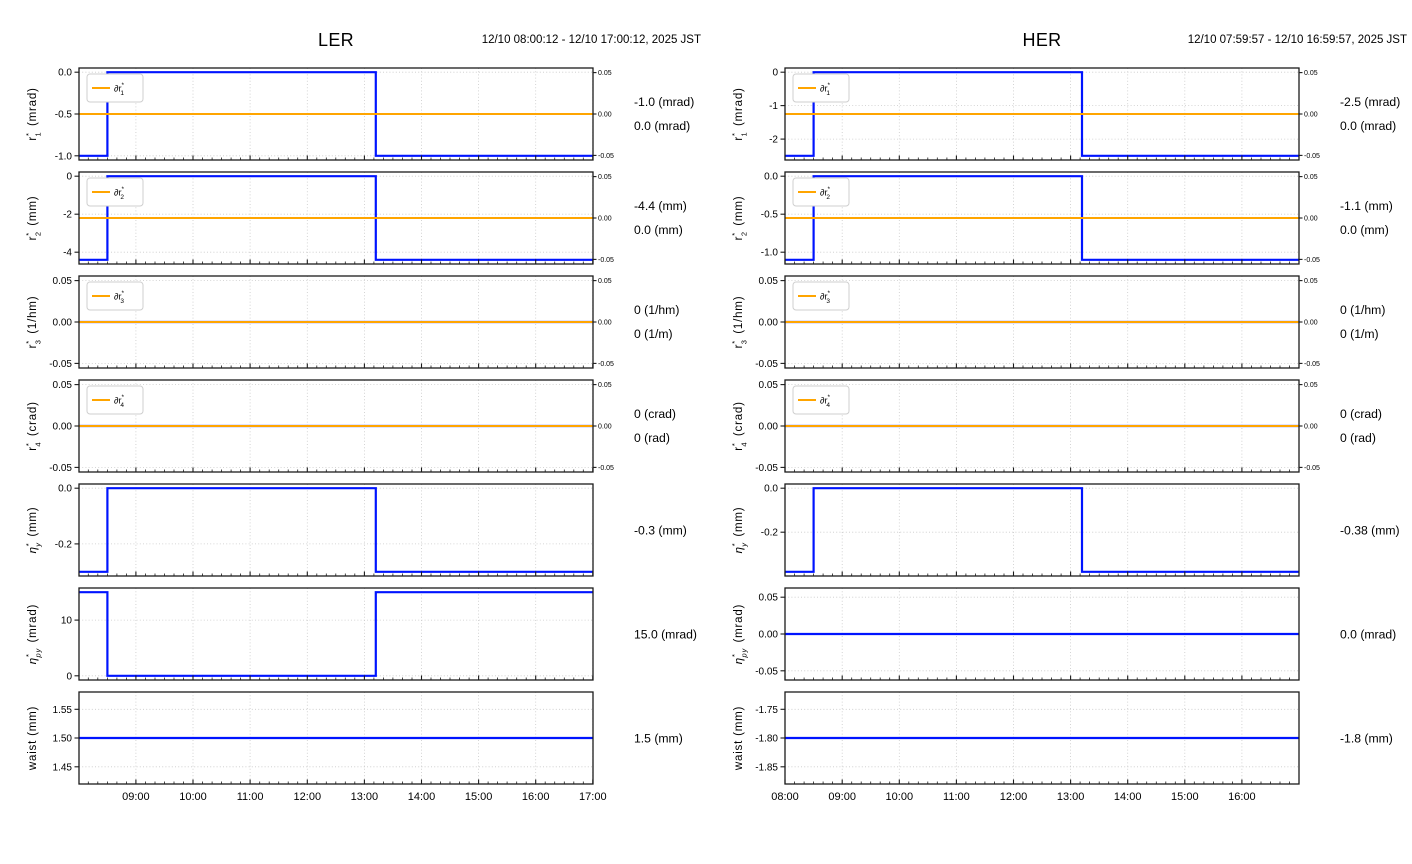 This screenshot has width=1412, height=864. I want to click on annotation-blue: 0.0 (mrad), so click(1368, 635).